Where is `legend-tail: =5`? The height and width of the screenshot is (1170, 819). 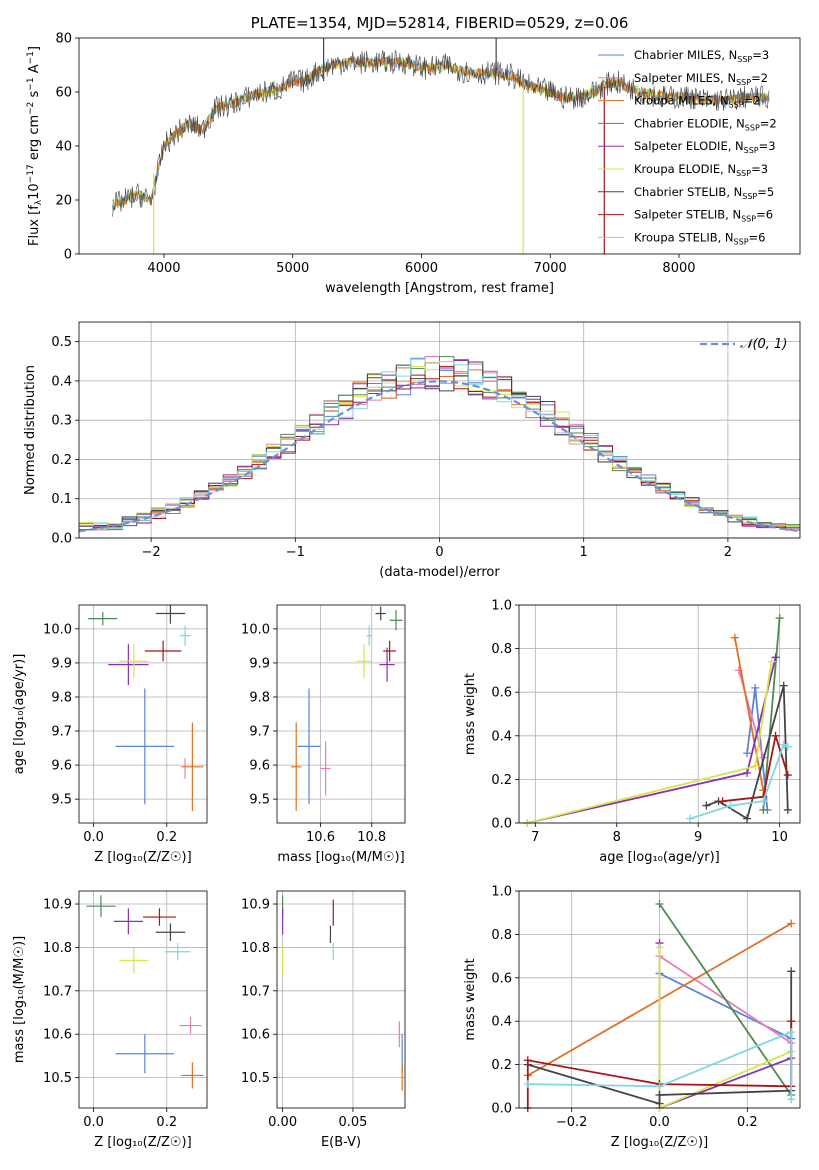
legend-tail: =5 is located at coordinates (765, 192).